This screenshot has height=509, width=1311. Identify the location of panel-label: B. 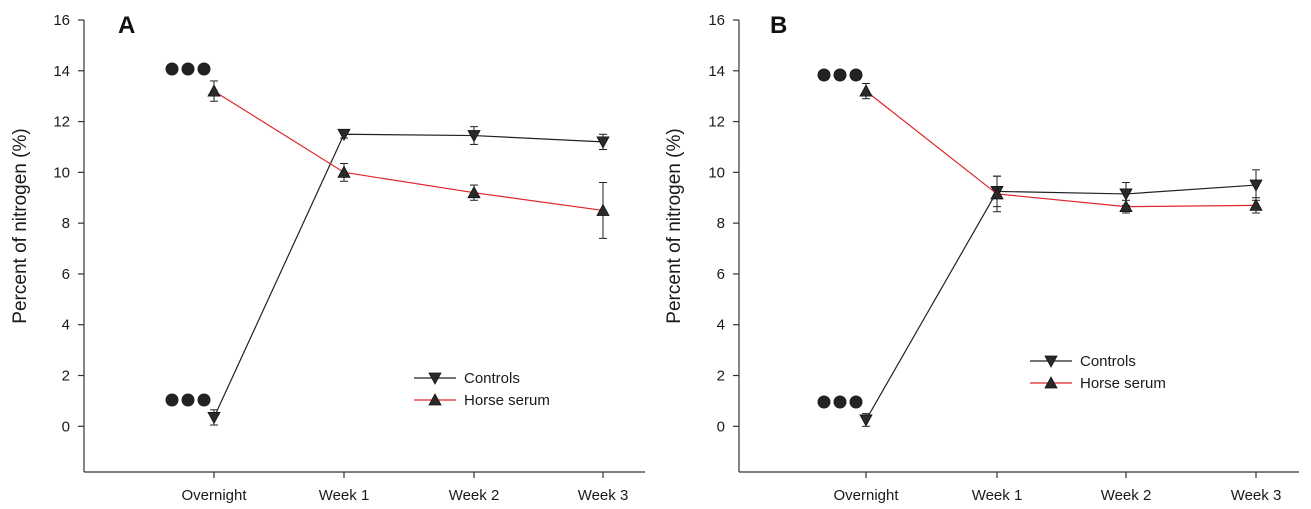
(778, 25).